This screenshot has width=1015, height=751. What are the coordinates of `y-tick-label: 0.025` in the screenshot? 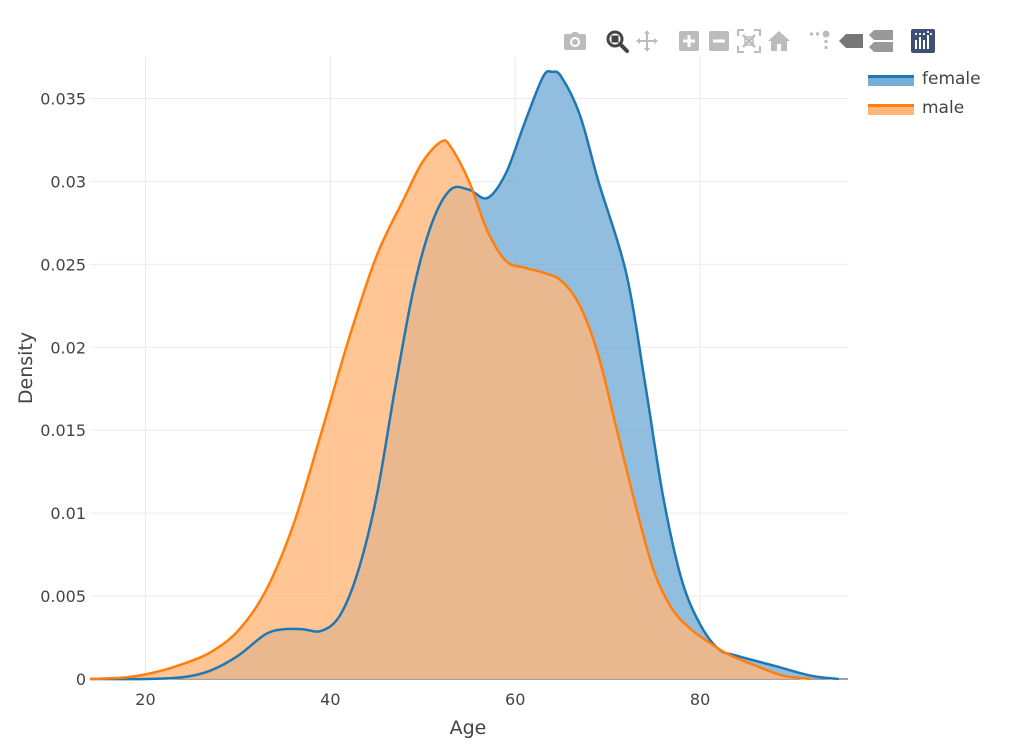 It's located at (63, 264).